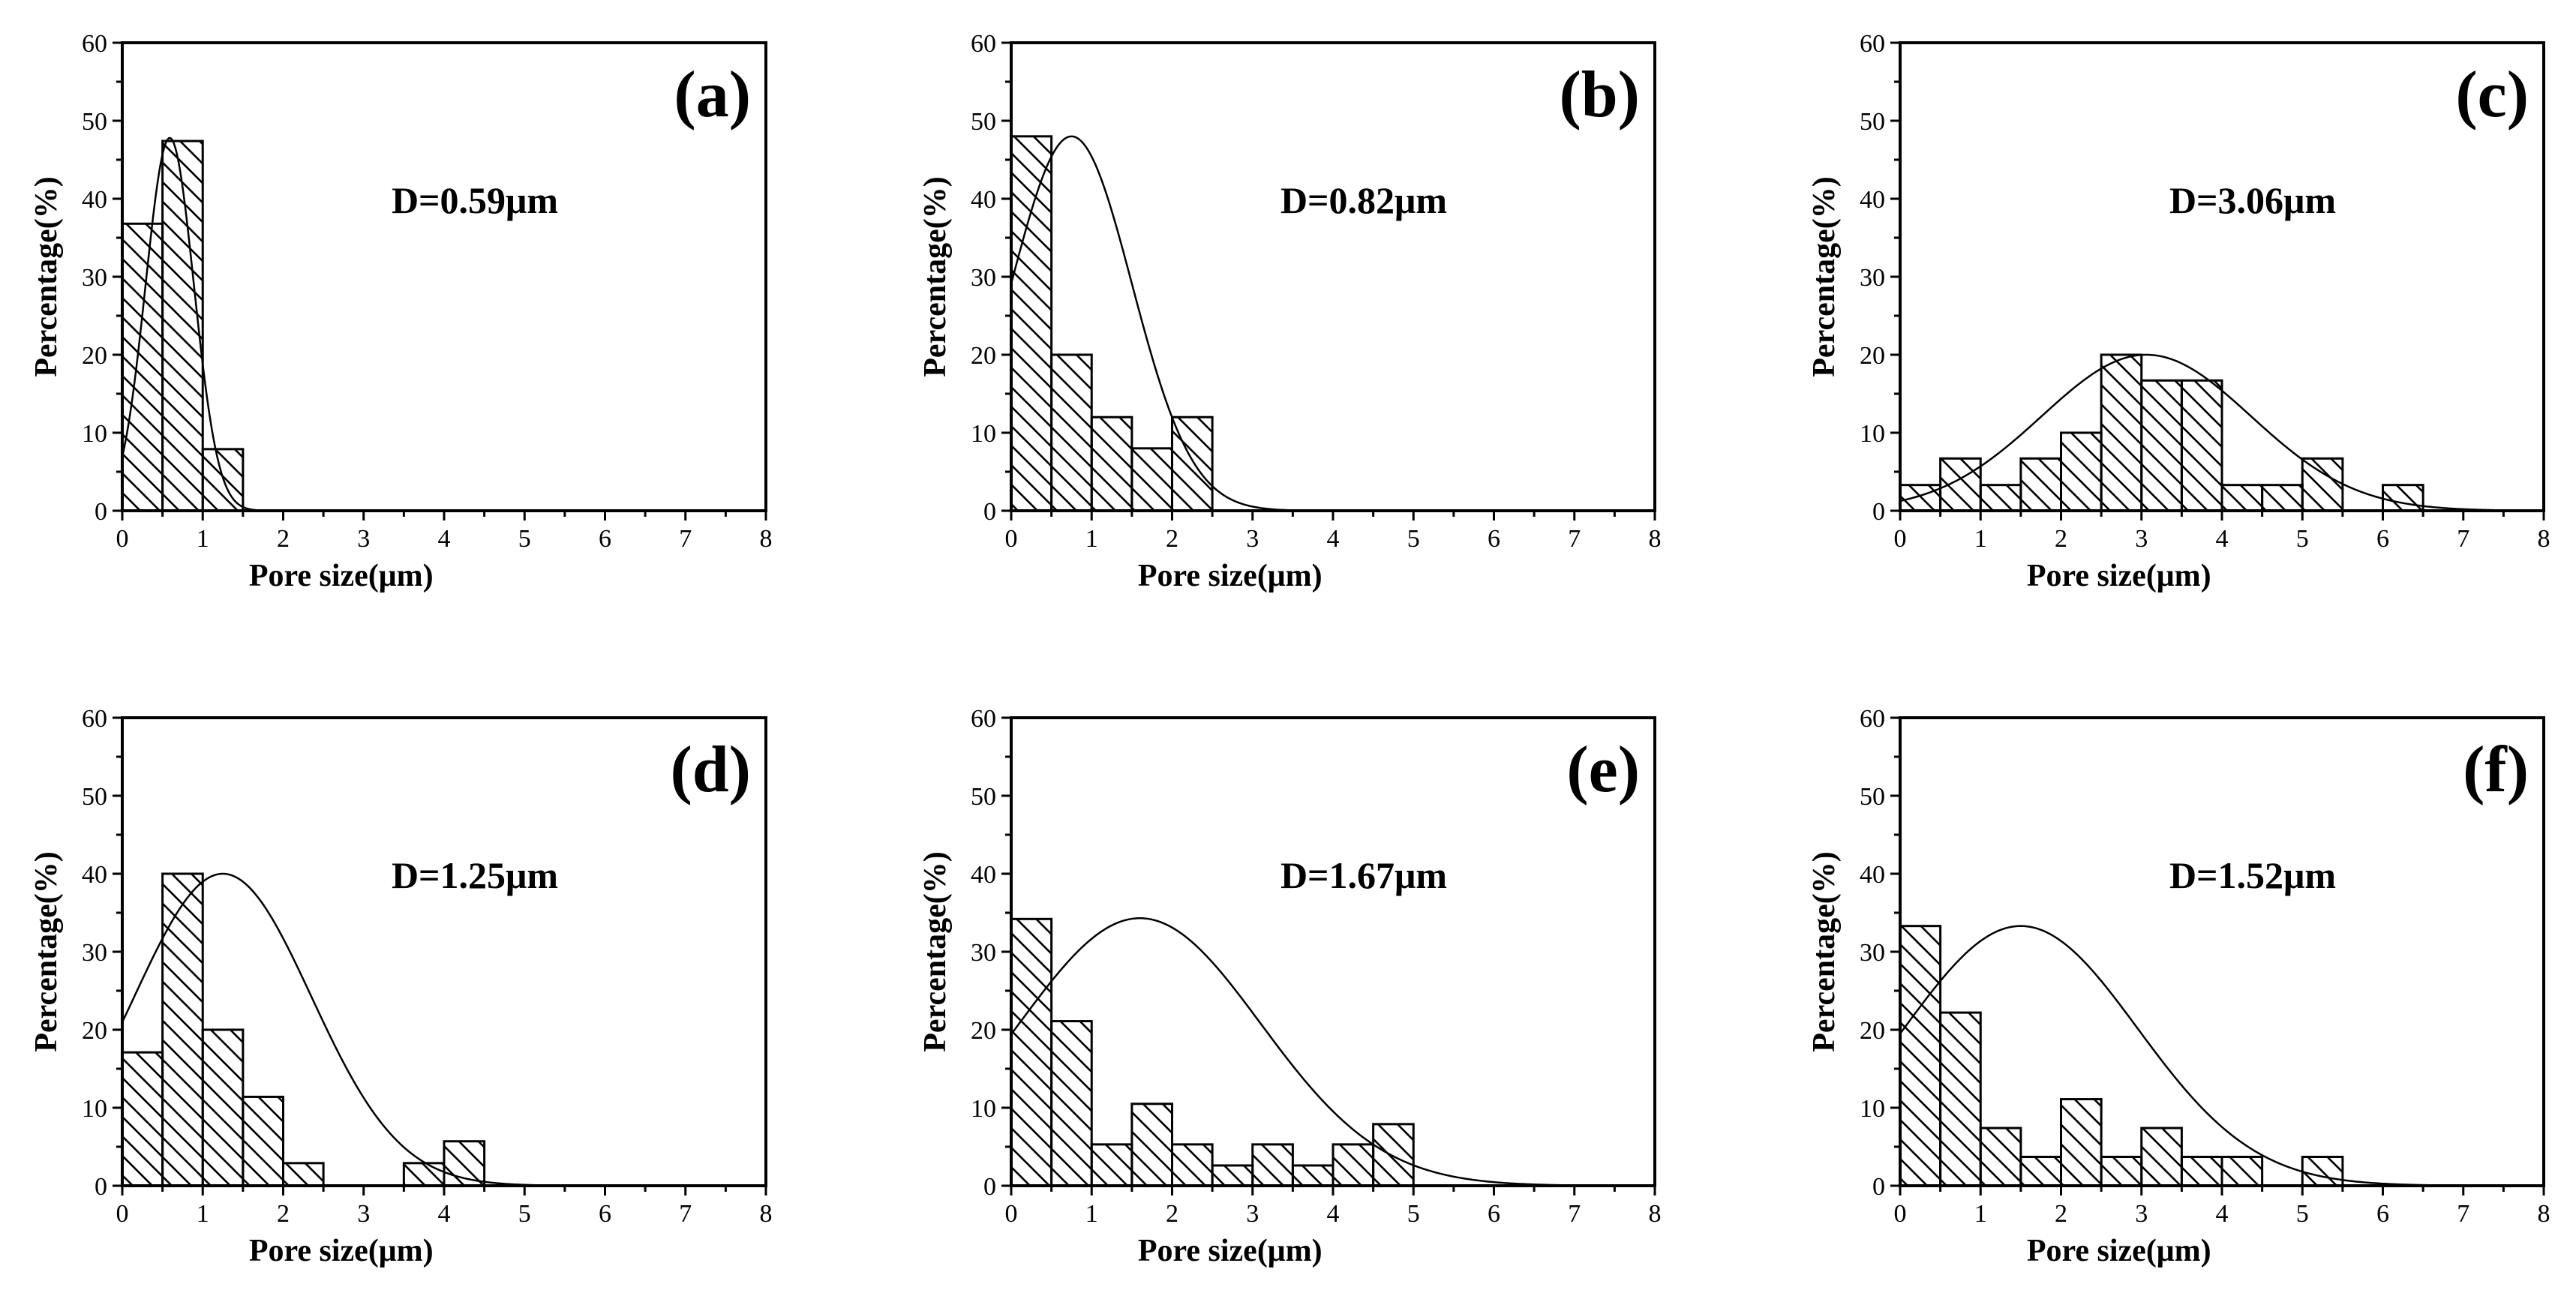  Describe the element at coordinates (1363, 200) in the screenshot. I see `mean-diameter-annotation: D=0.82μm` at that location.